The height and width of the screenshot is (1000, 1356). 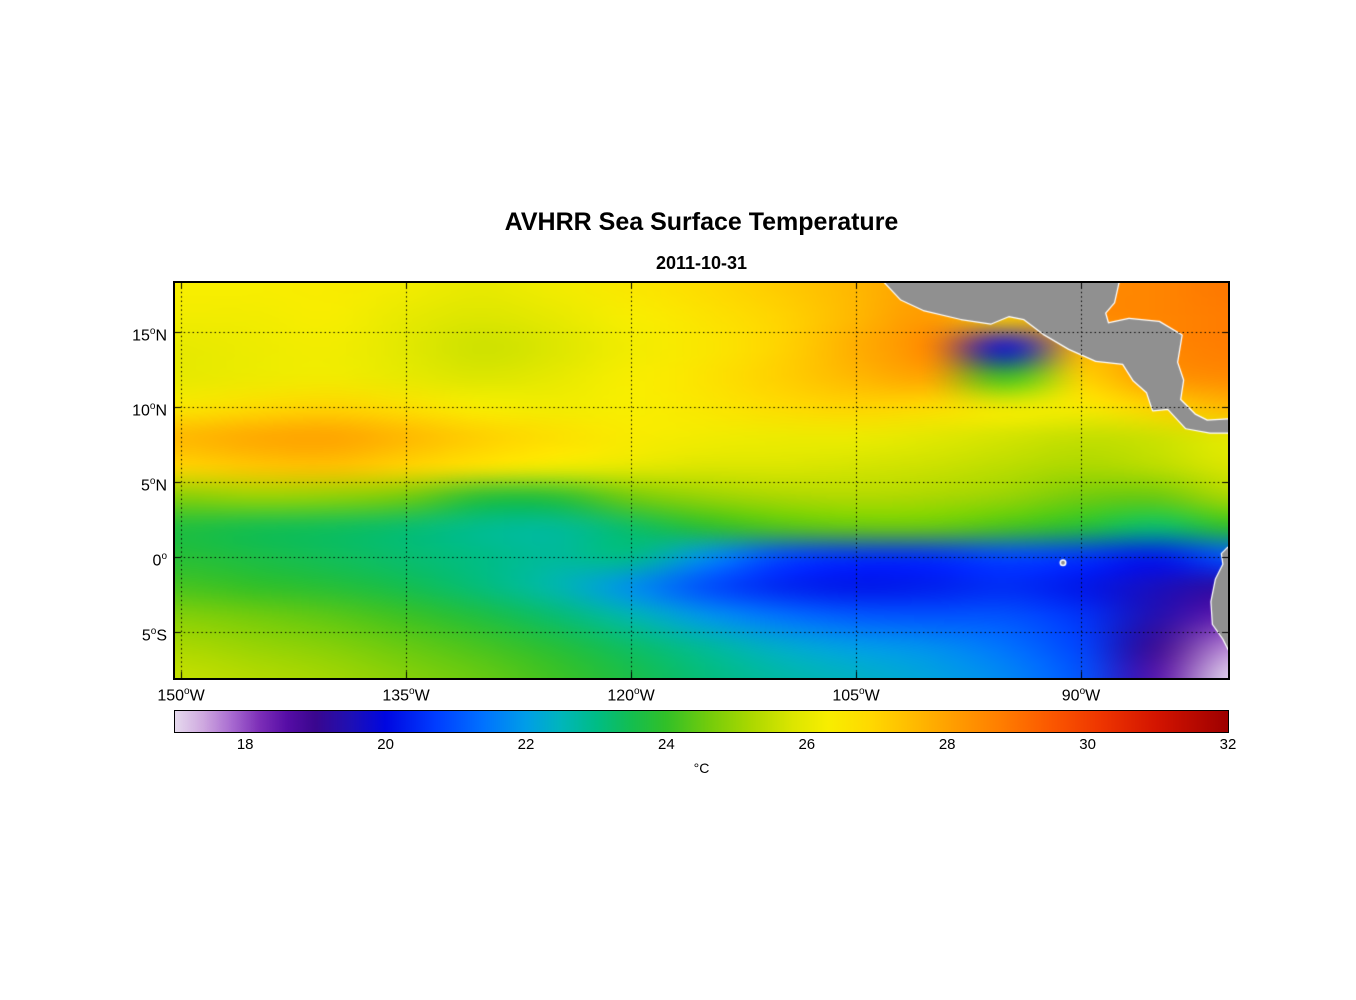 What do you see at coordinates (807, 744) in the screenshot?
I see `colorbar-tick-26: 26` at bounding box center [807, 744].